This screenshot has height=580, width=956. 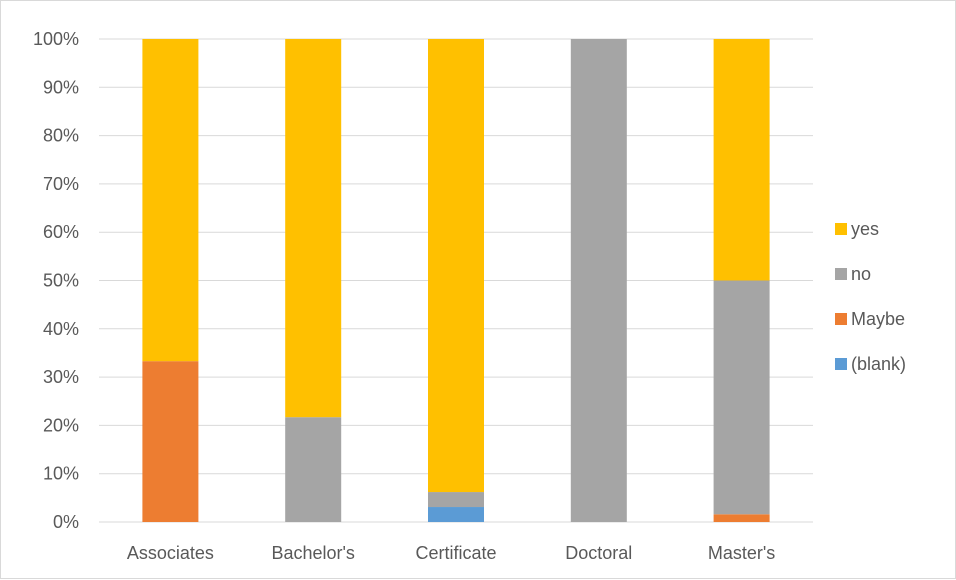 What do you see at coordinates (61, 281) in the screenshot?
I see `y-tick-label: 50%` at bounding box center [61, 281].